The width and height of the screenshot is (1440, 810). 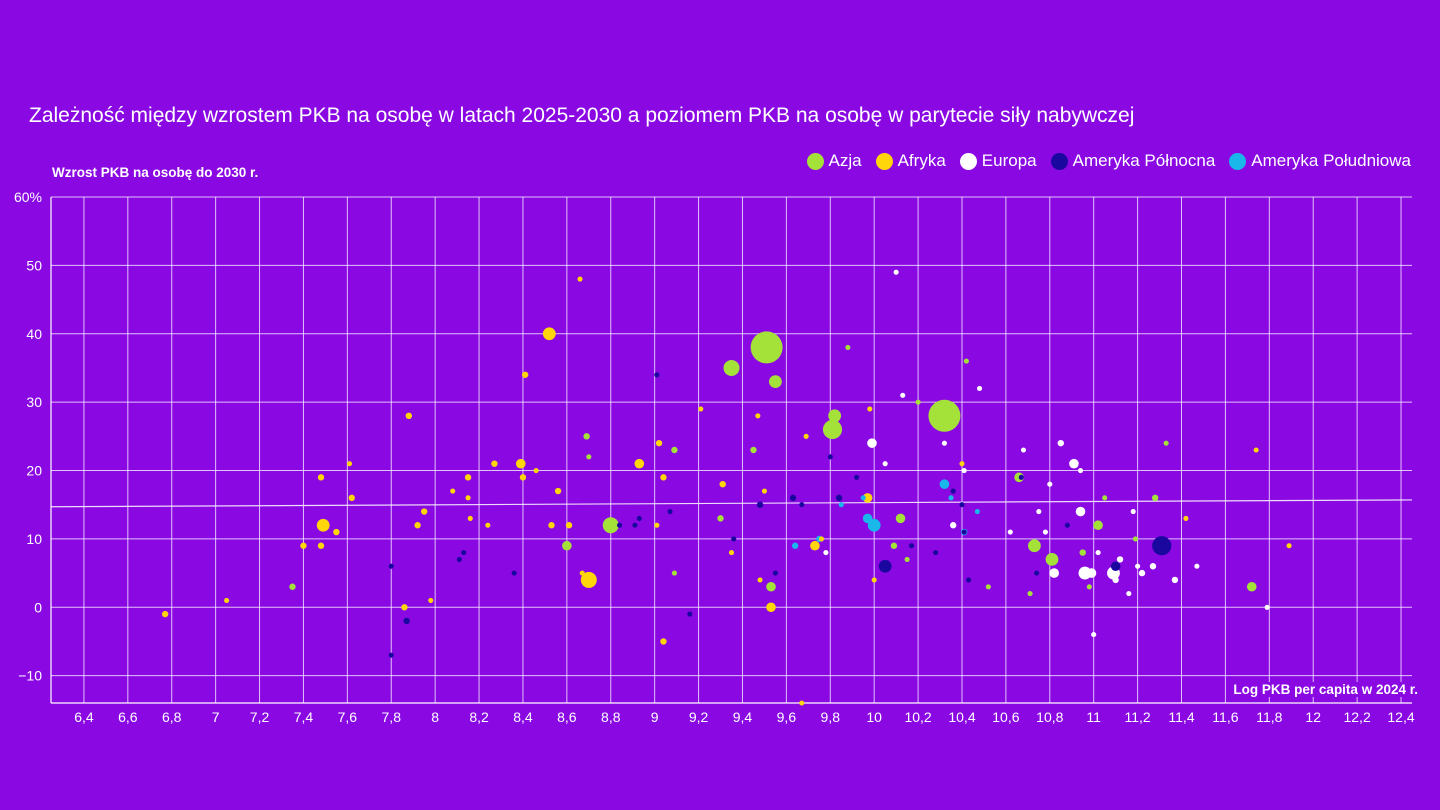 What do you see at coordinates (1049, 717) in the screenshot?
I see `x-tick-label: 10,8` at bounding box center [1049, 717].